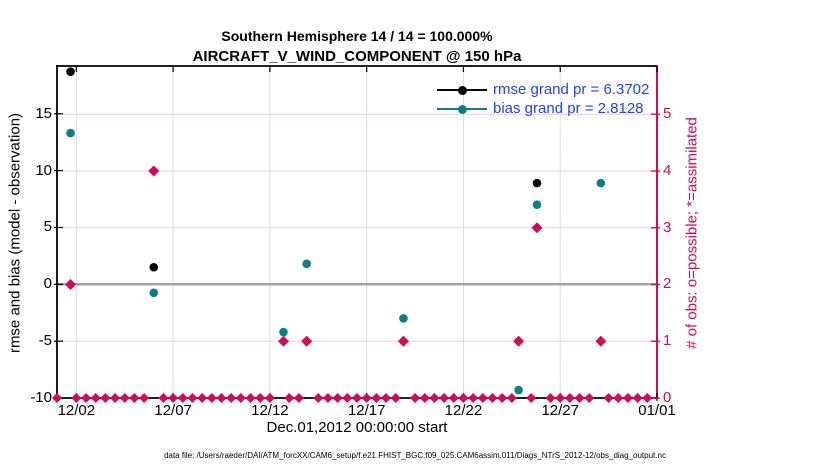 The width and height of the screenshot is (830, 470). What do you see at coordinates (270, 410) in the screenshot?
I see `x-tick-label: 12/12` at bounding box center [270, 410].